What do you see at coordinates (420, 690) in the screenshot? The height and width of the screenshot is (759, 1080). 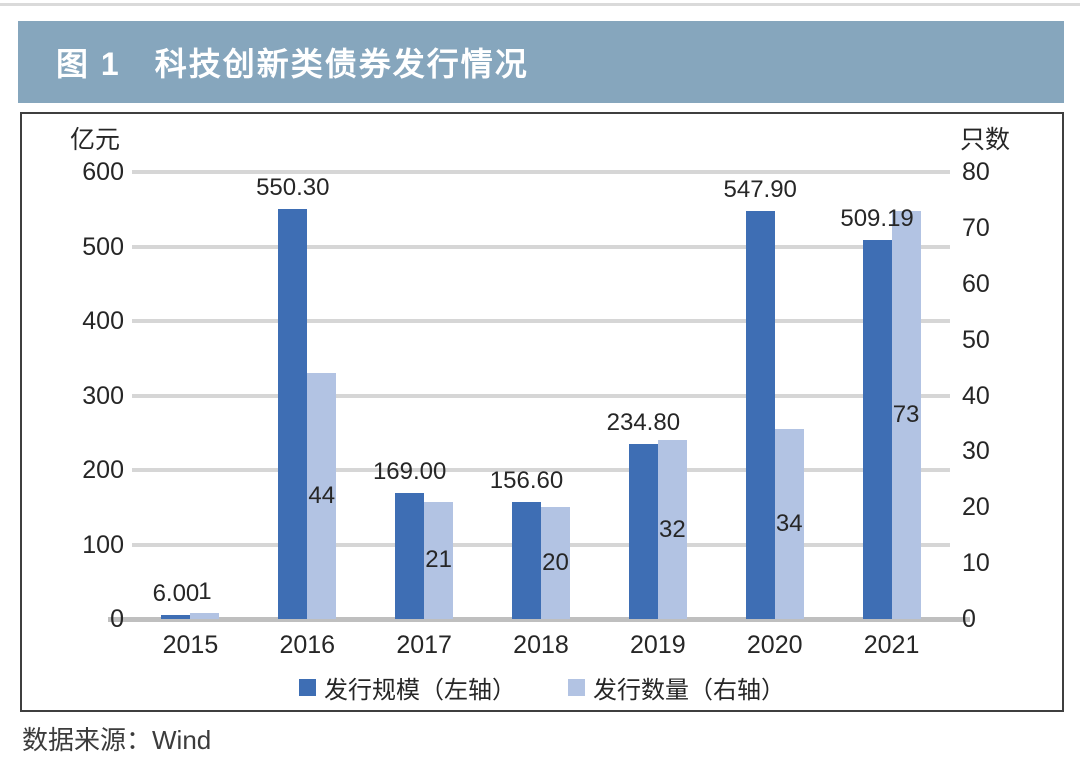 I see `legend-label: 发行规模（左轴）` at bounding box center [420, 690].